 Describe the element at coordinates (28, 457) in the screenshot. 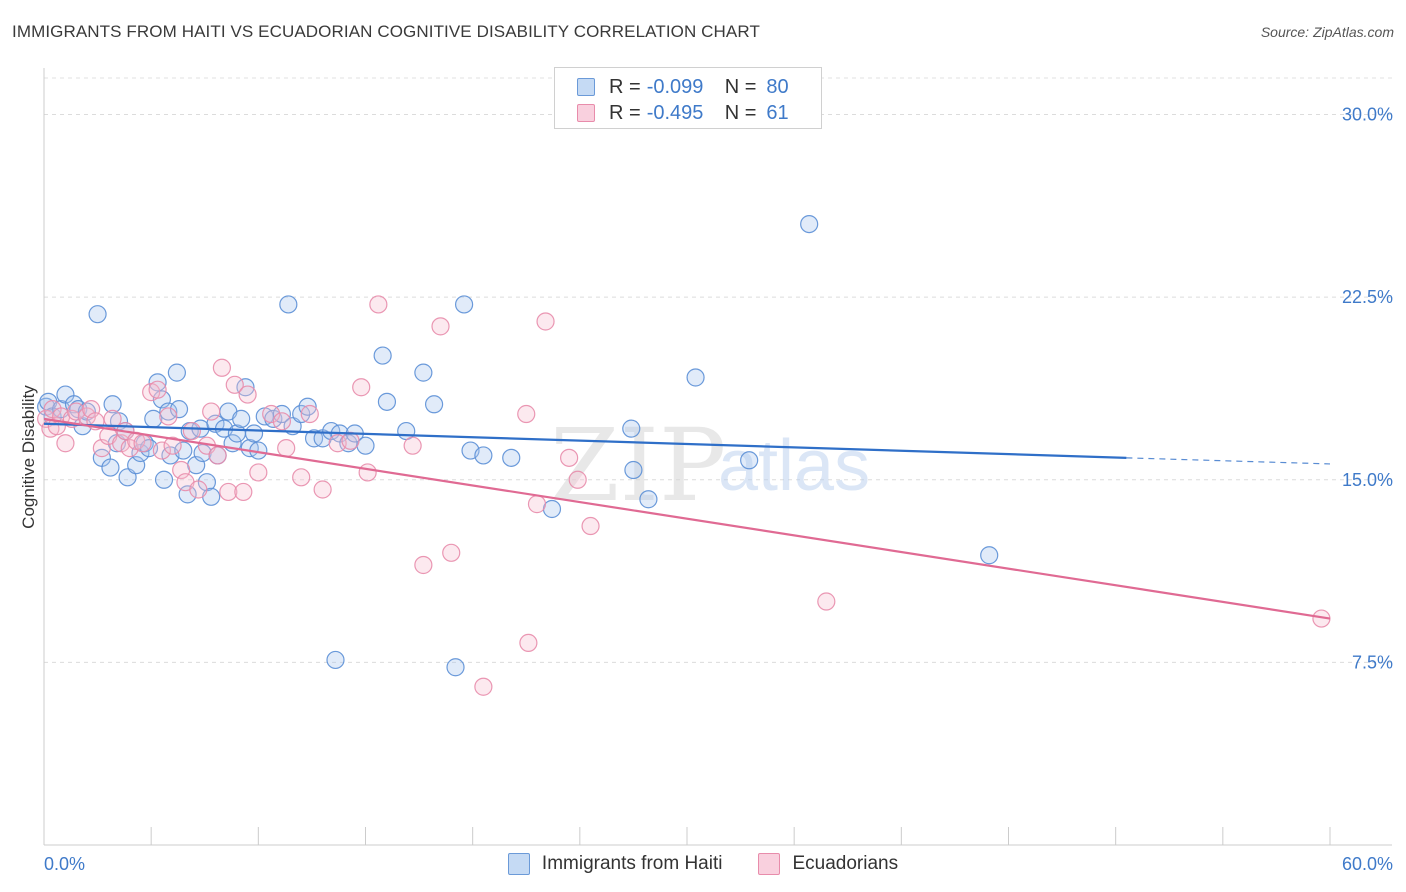

I see `y-axis-label: Cognitive Disability` at that location.